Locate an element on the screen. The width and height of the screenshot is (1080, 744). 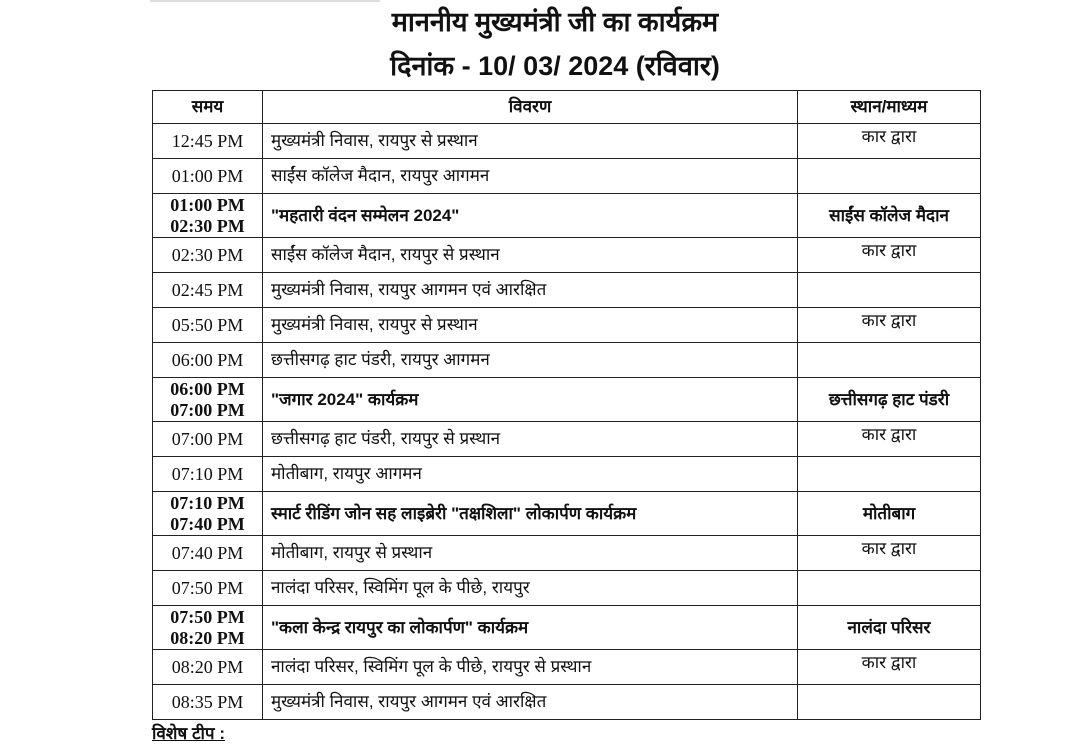
time-cell: 01:00 PM 02:30 PM is located at coordinates (207, 215).